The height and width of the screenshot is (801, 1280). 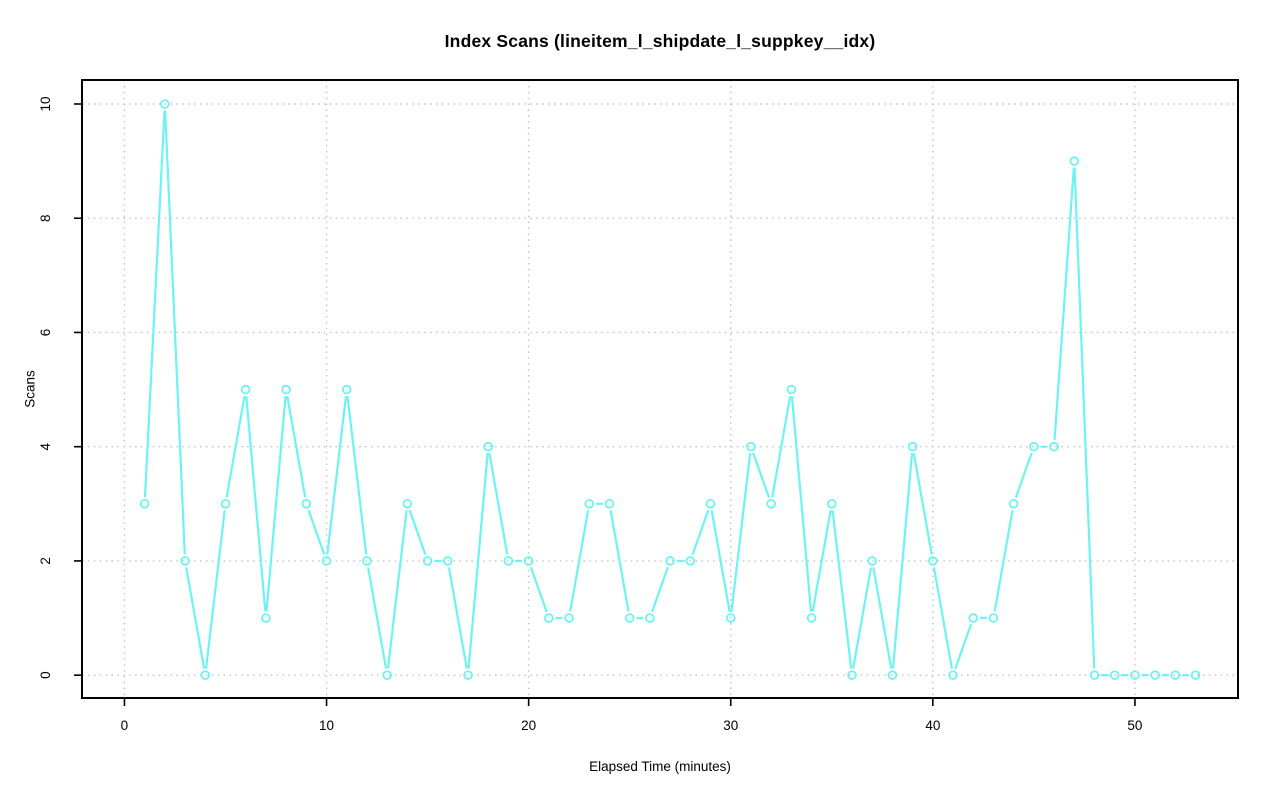 What do you see at coordinates (326, 725) in the screenshot?
I see `x-tick-label: 10` at bounding box center [326, 725].